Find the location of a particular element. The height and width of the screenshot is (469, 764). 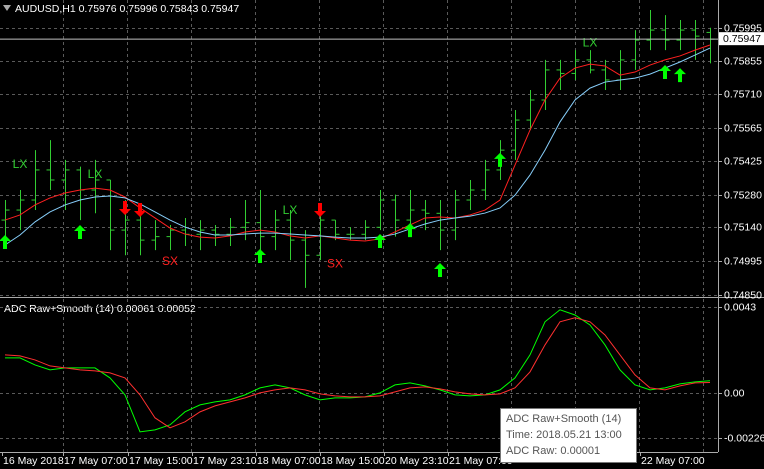

x-tick-label: 22 May 07:00 is located at coordinates (673, 461).